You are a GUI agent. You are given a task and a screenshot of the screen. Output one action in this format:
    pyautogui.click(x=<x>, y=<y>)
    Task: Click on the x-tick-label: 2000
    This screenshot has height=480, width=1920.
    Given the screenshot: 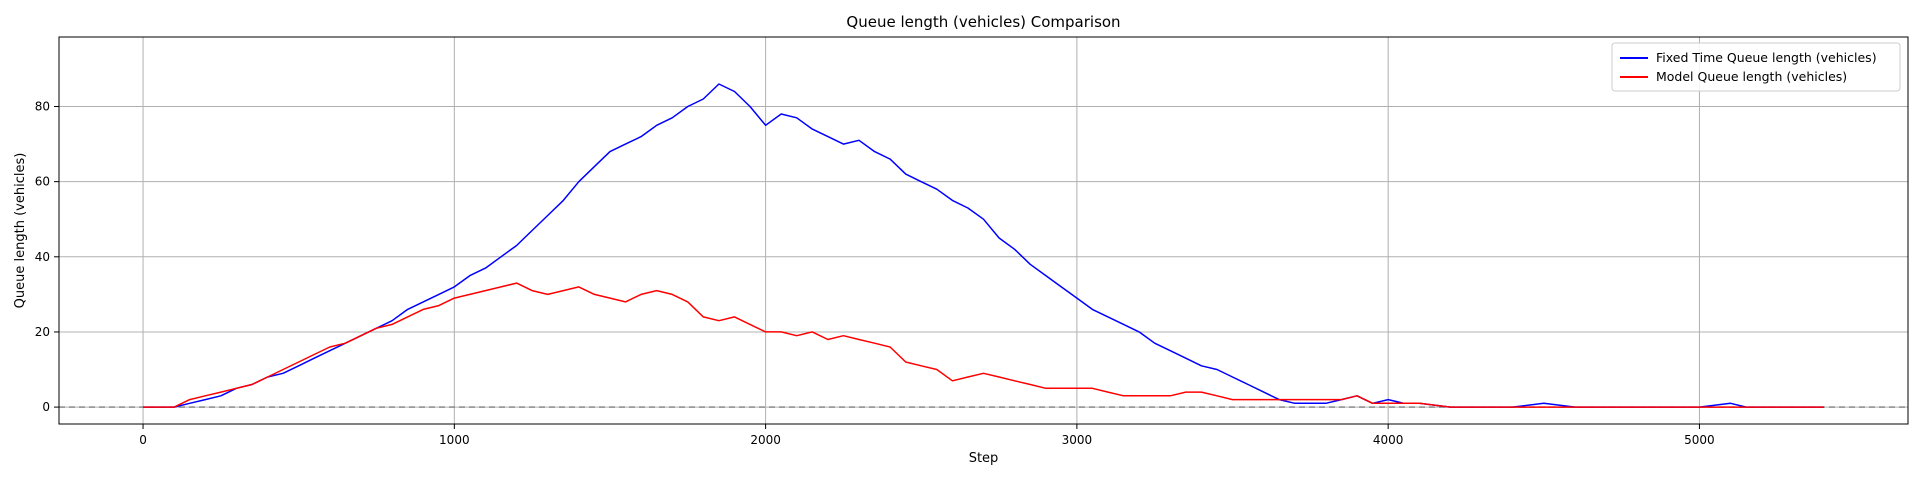 What is the action you would take?
    pyautogui.click(x=765, y=440)
    